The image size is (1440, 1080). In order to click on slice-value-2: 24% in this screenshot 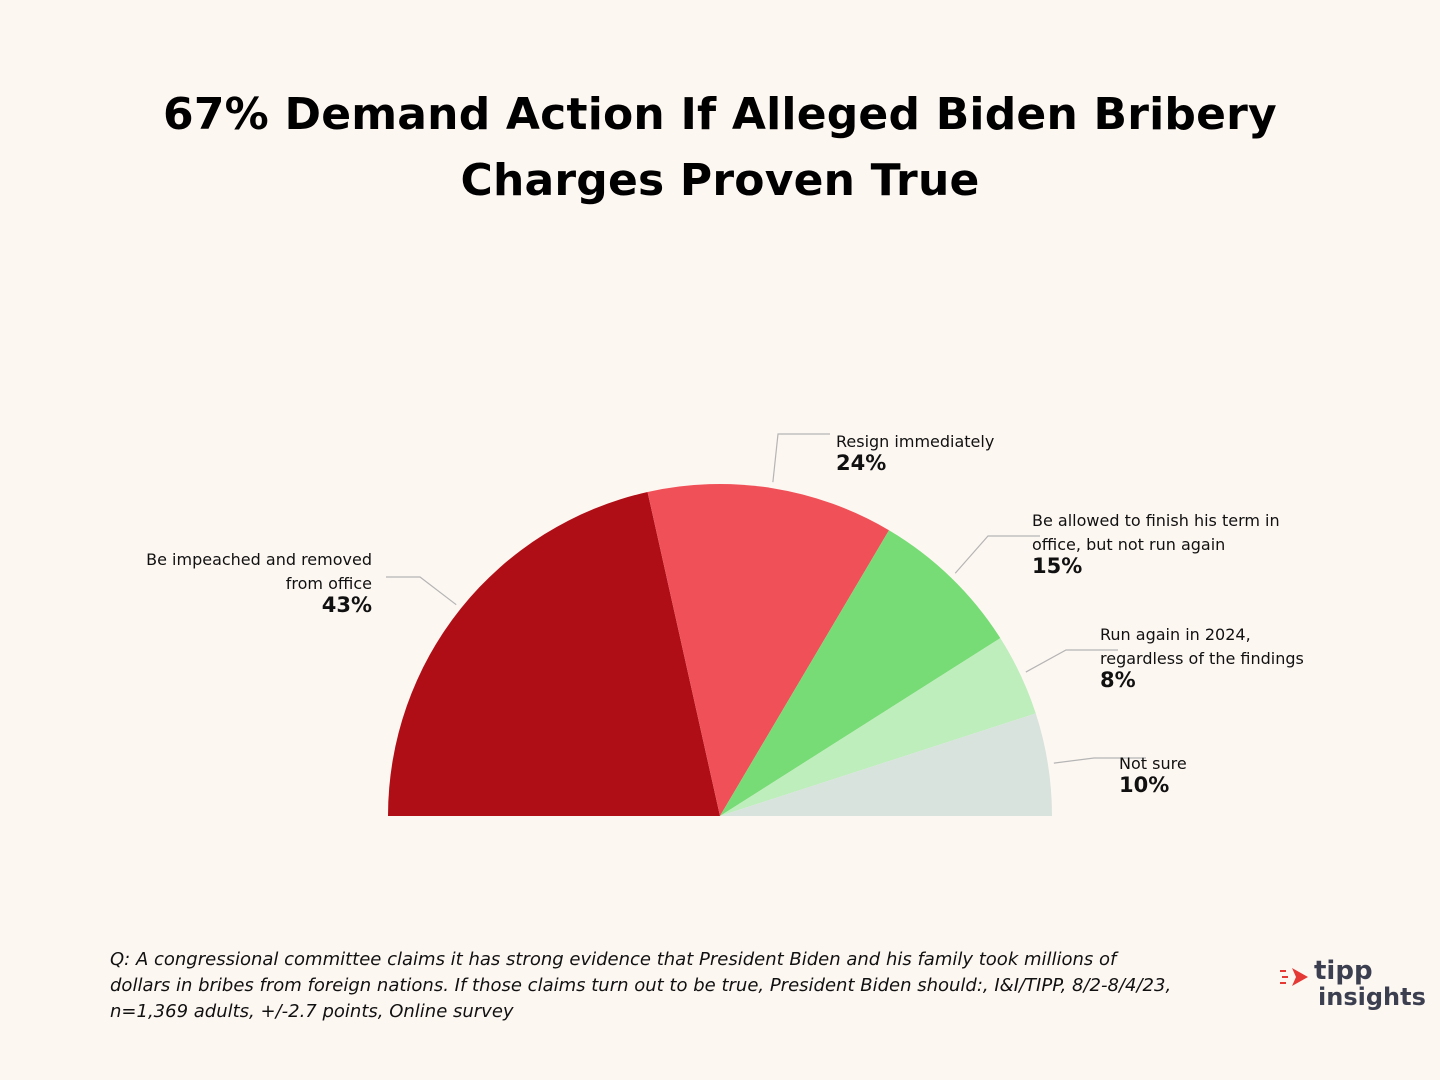, I will do `click(861, 463)`.